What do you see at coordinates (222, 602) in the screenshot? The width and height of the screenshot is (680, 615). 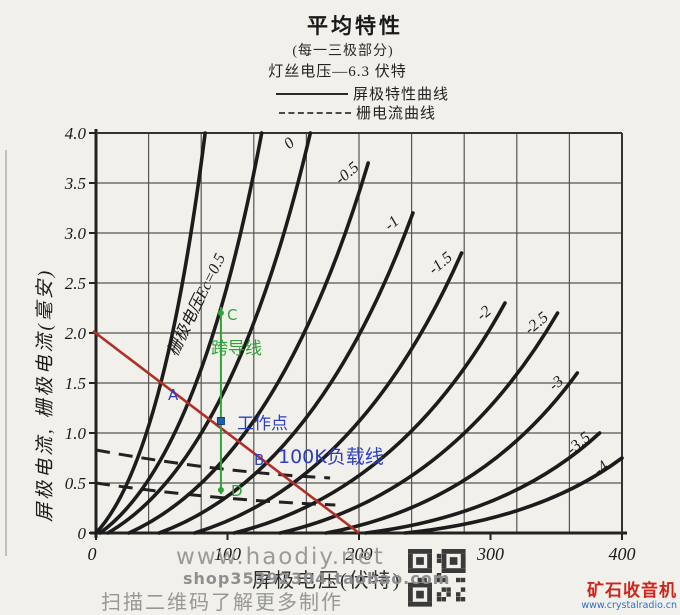 I see `watermark-qr-caption: 扫描二维码了解更多制作` at bounding box center [222, 602].